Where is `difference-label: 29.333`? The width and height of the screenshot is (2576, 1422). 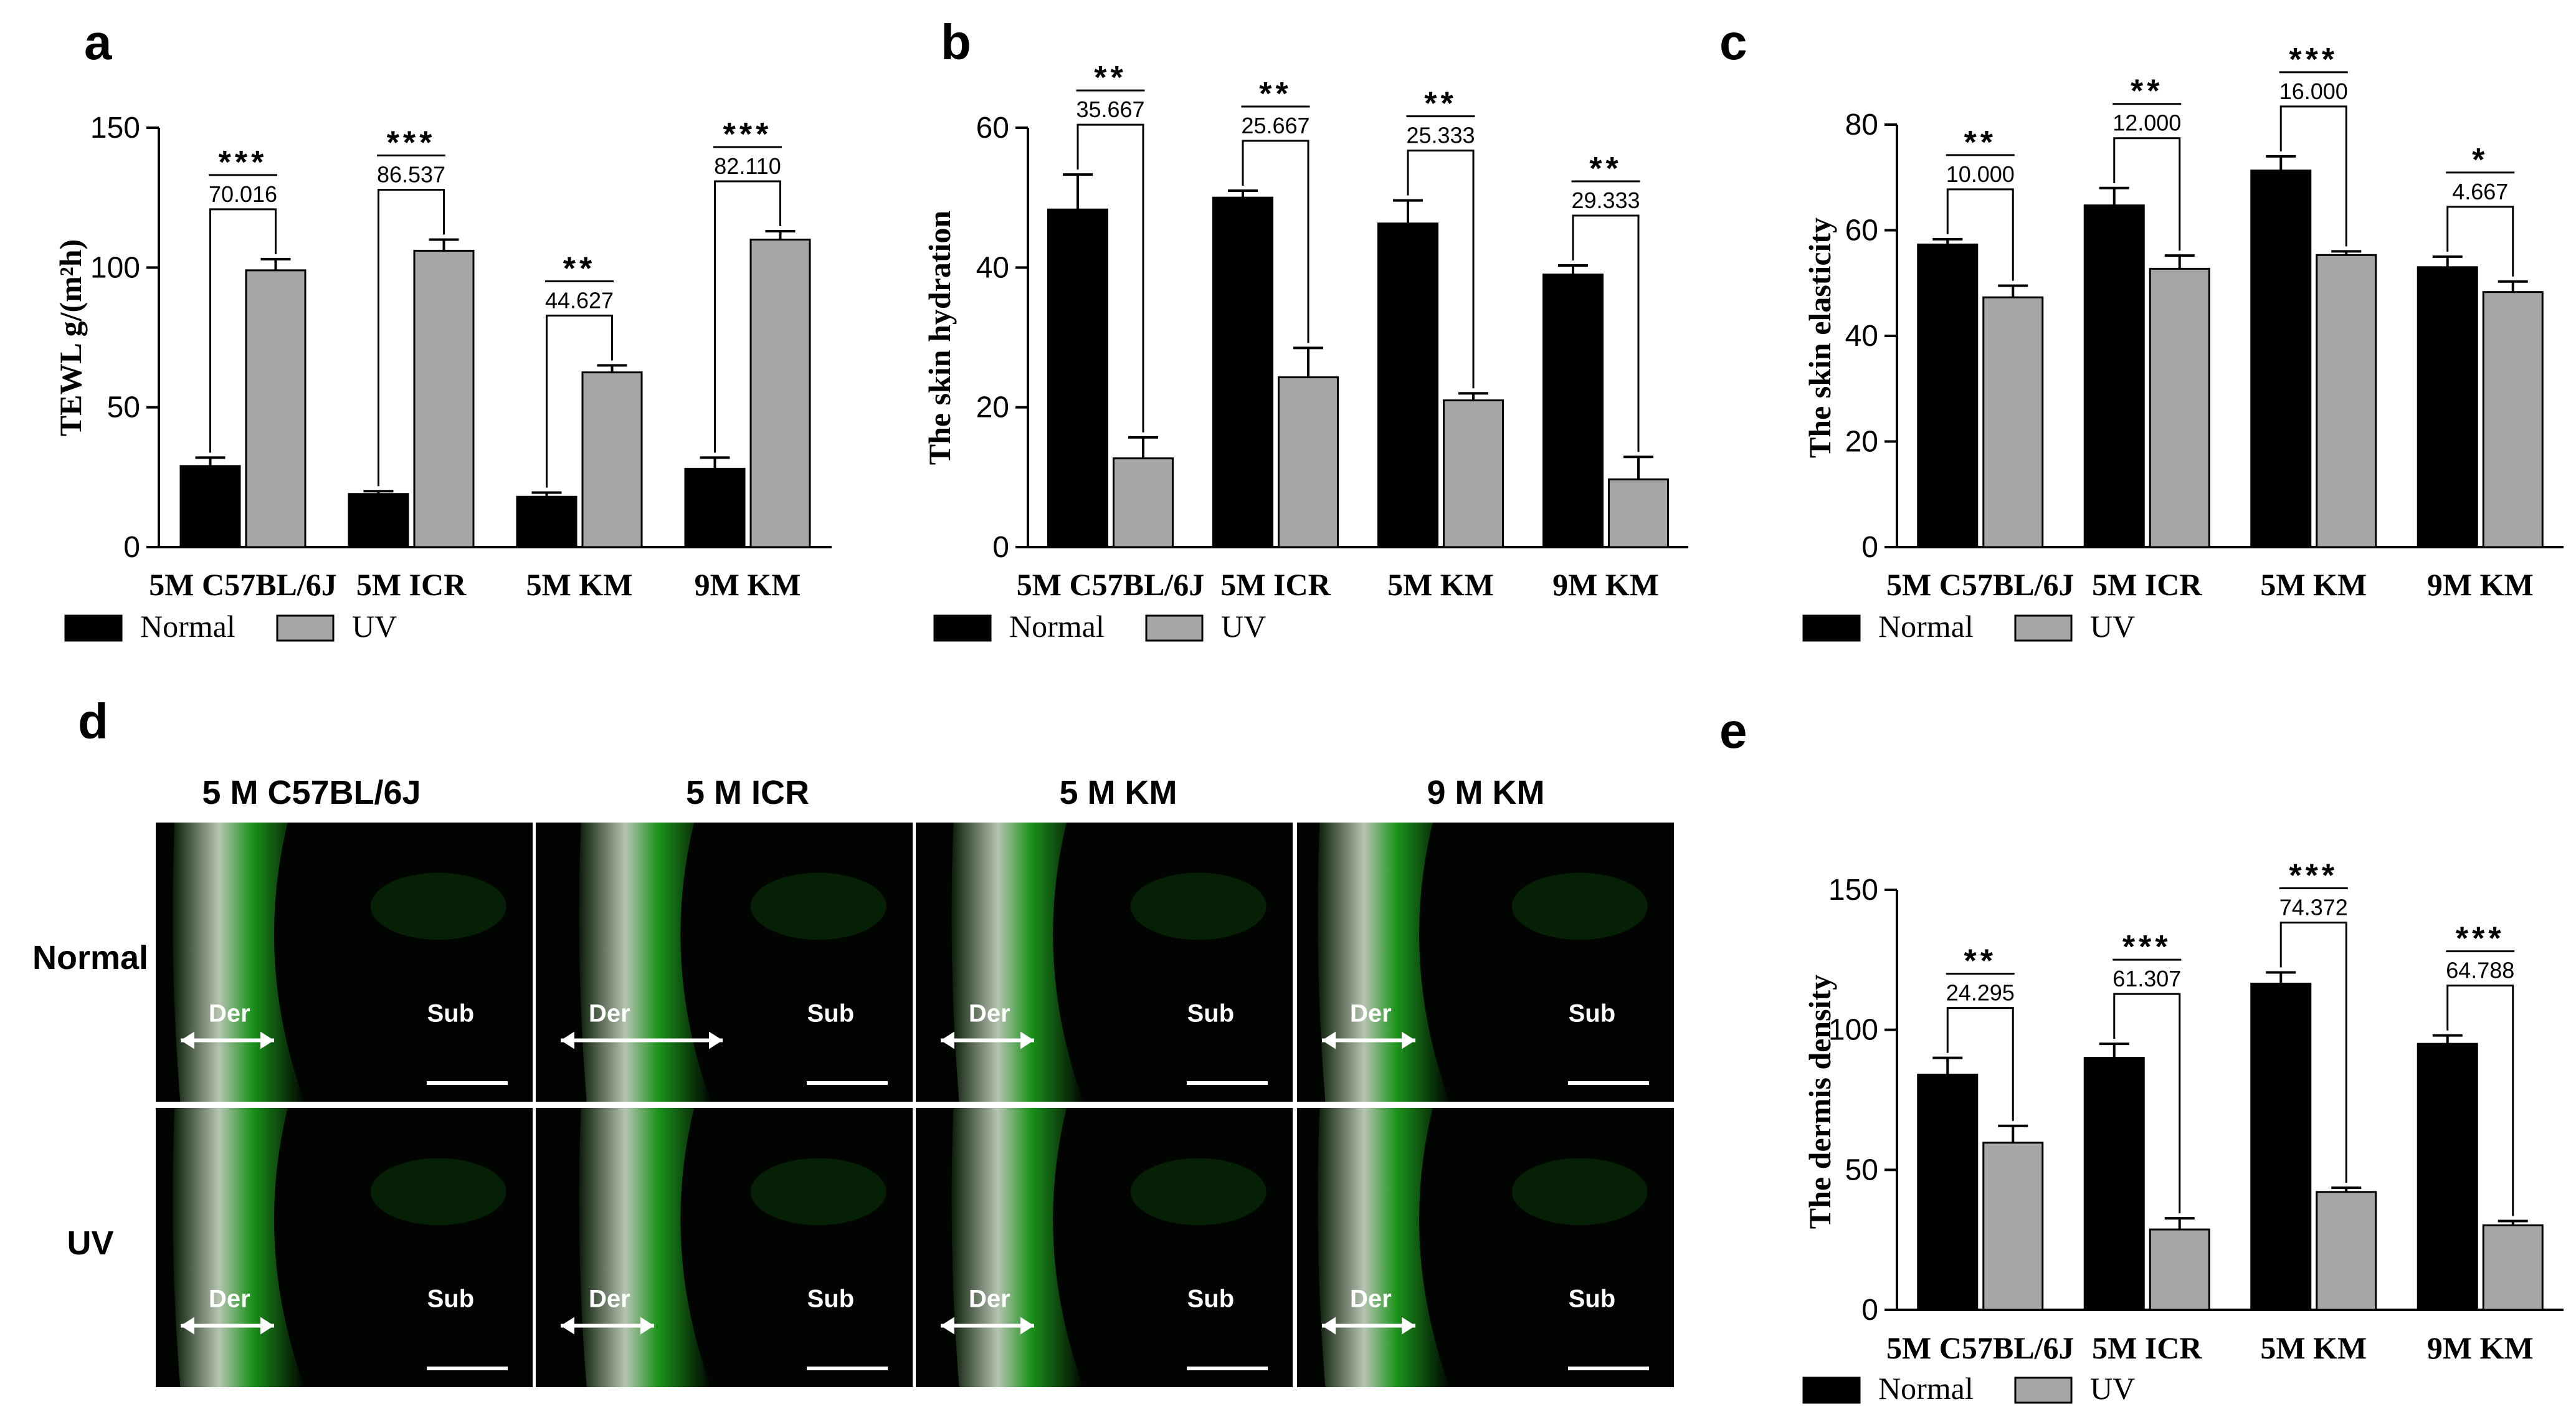
difference-label: 29.333 is located at coordinates (1605, 201).